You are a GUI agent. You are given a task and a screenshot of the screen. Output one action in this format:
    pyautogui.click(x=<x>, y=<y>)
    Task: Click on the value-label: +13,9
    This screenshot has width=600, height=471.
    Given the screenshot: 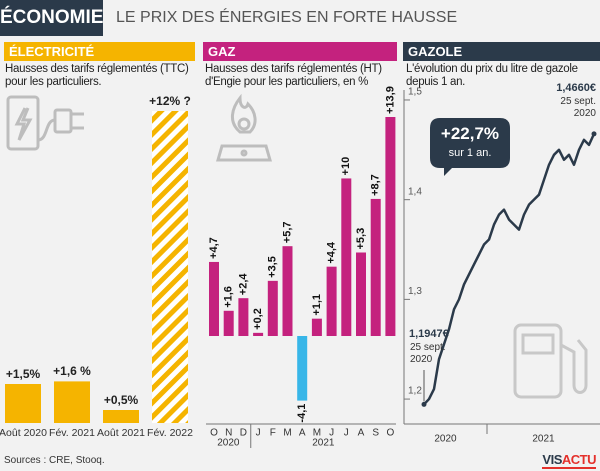 What is the action you would take?
    pyautogui.click(x=390, y=100)
    